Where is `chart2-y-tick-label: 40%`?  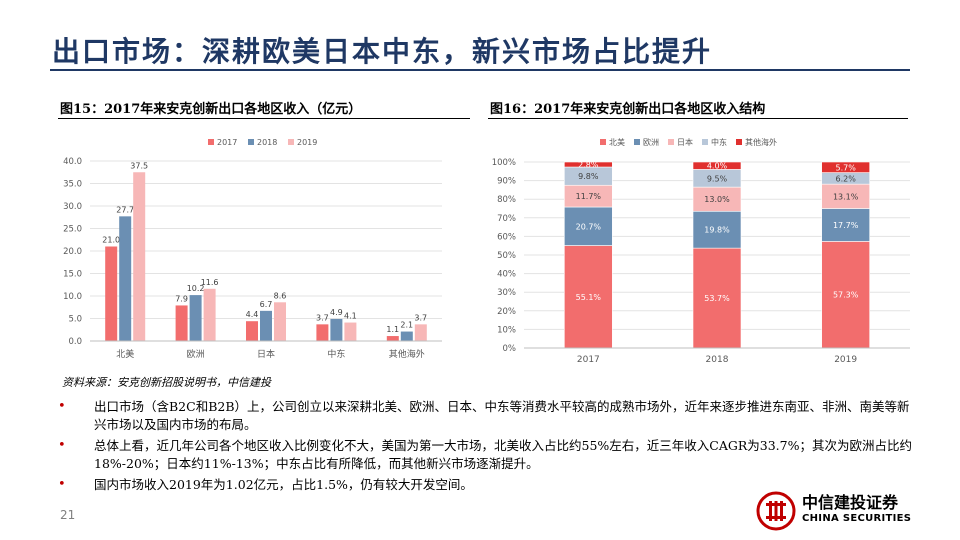 chart2-y-tick-label: 40% is located at coordinates (506, 275).